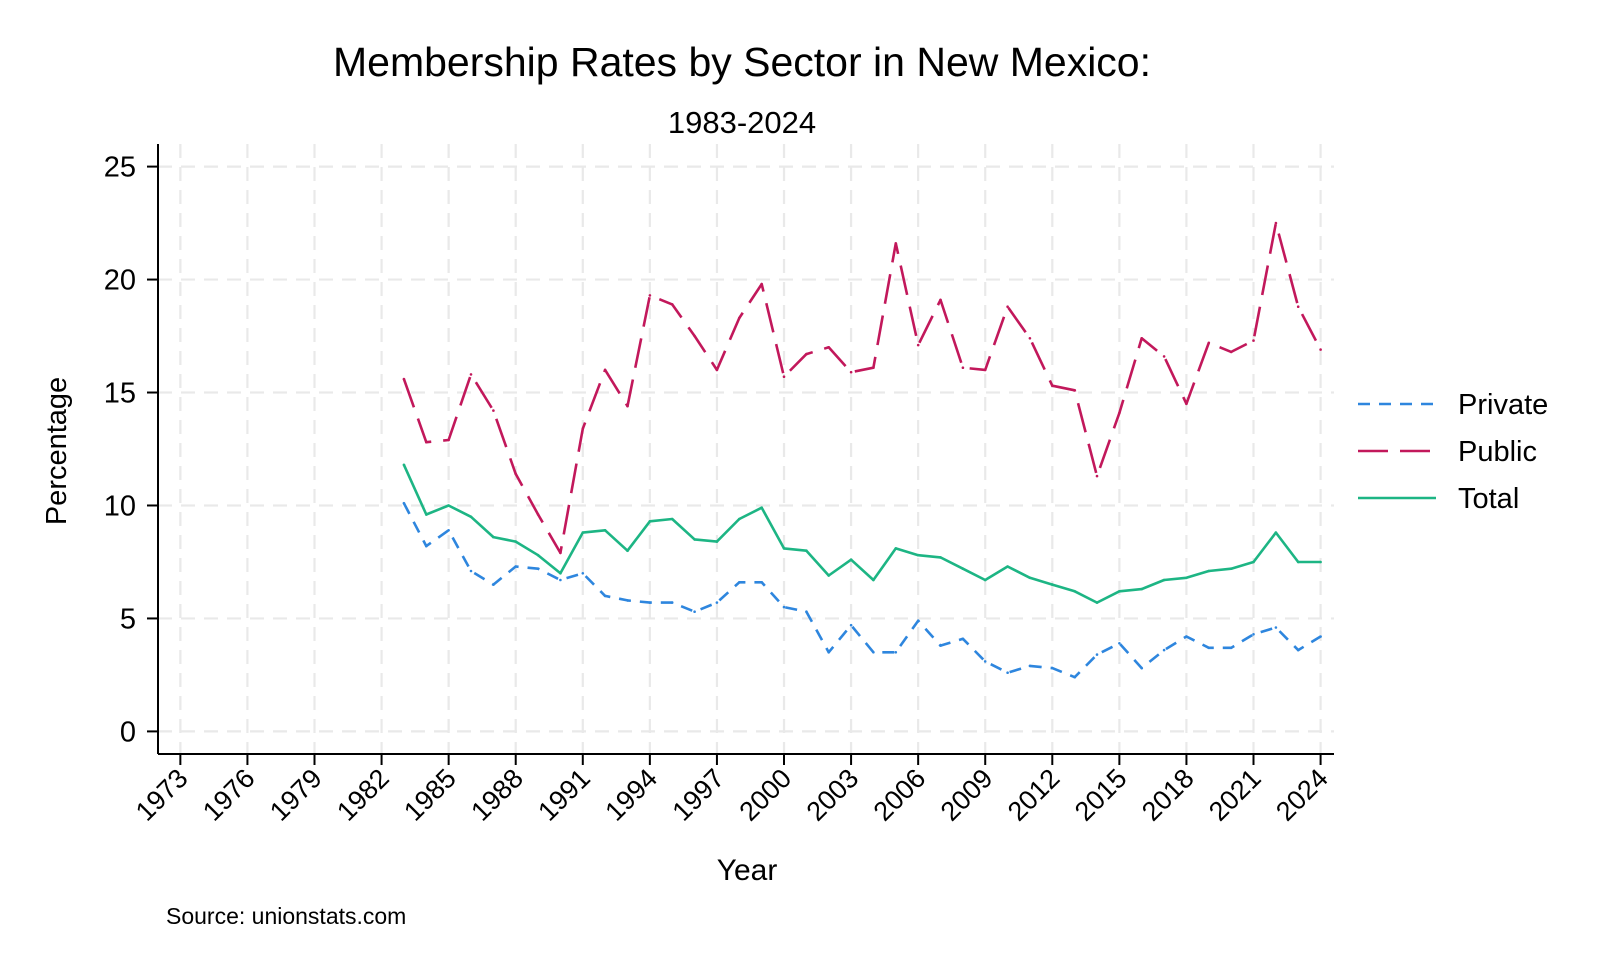 The image size is (1620, 977). Describe the element at coordinates (861, 534) in the screenshot. I see `series-line-total` at that location.